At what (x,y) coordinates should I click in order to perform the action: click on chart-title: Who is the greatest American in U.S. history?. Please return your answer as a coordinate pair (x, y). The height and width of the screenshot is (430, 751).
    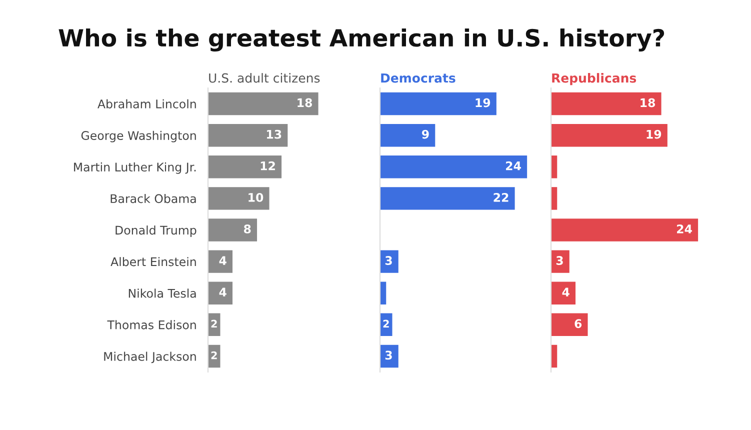
    Looking at the image, I should click on (361, 40).